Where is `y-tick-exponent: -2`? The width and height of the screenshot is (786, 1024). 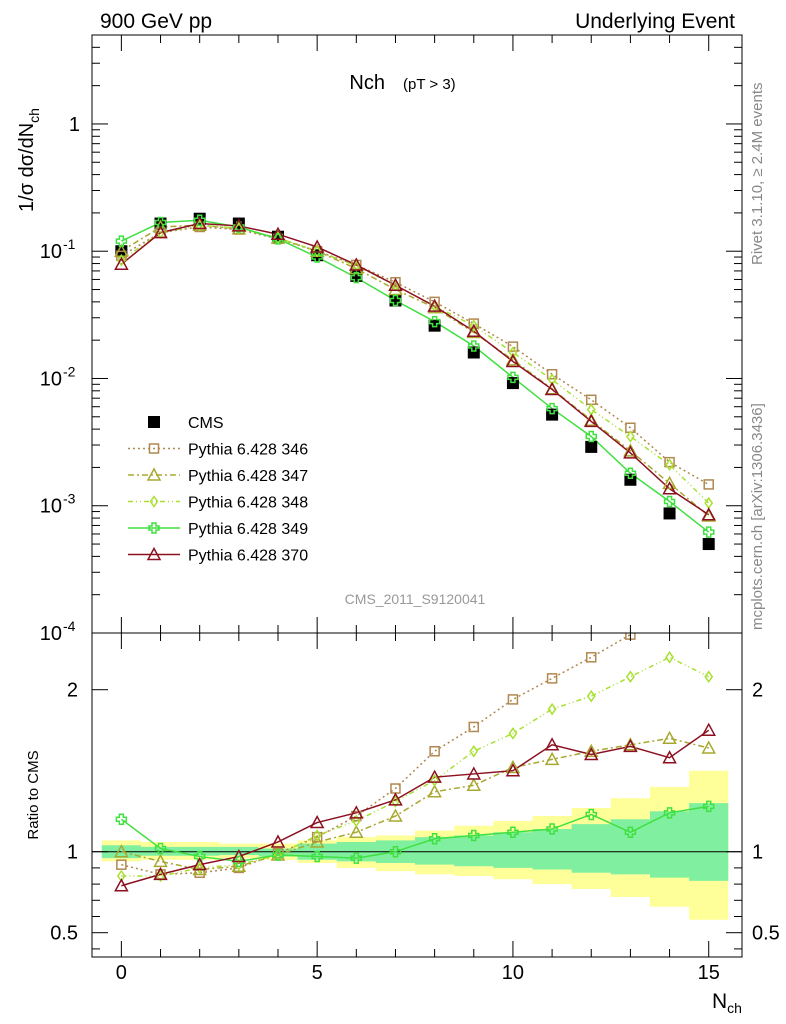
y-tick-exponent: -2 is located at coordinates (69, 371).